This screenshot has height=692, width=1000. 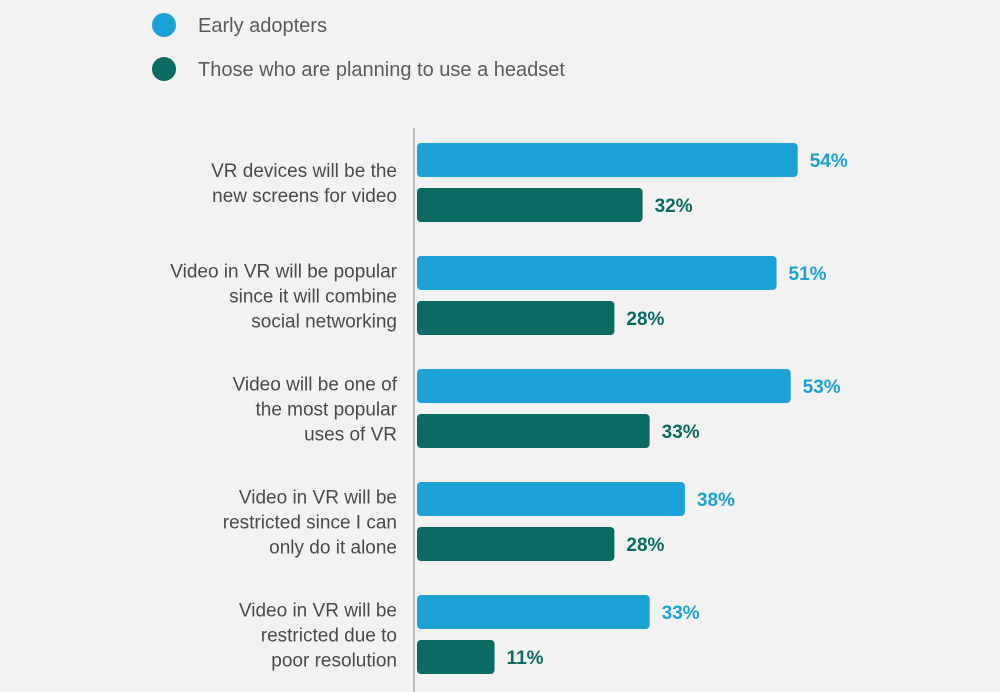 I want to click on category-label-5-line-2: restricted due to, so click(x=329, y=636).